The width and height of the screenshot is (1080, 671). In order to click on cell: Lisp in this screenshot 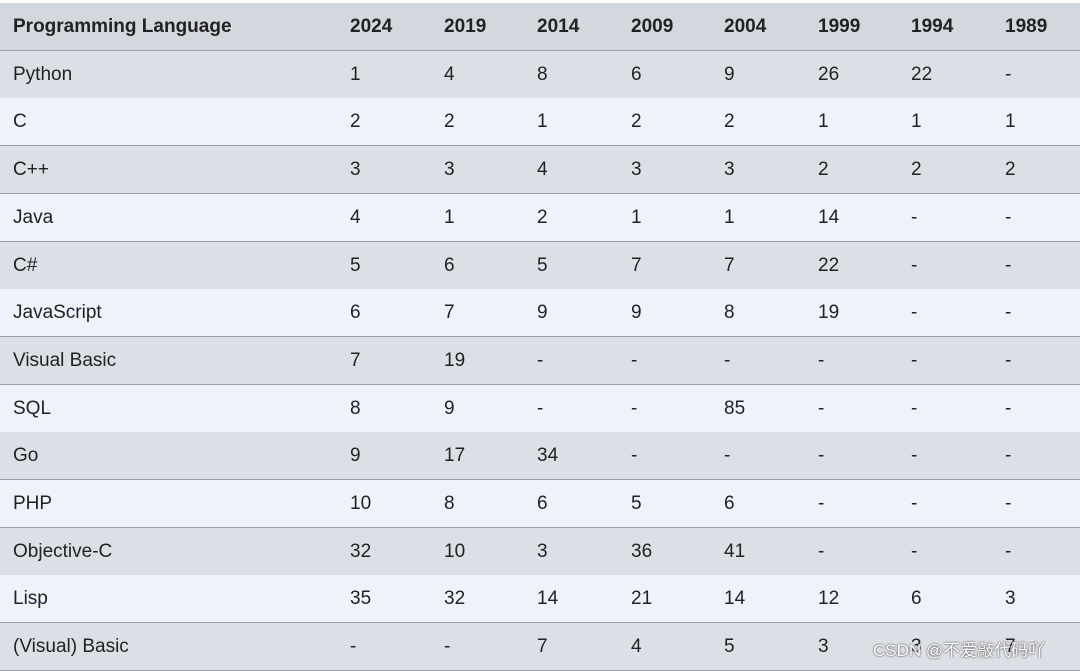, I will do `click(30, 599)`.